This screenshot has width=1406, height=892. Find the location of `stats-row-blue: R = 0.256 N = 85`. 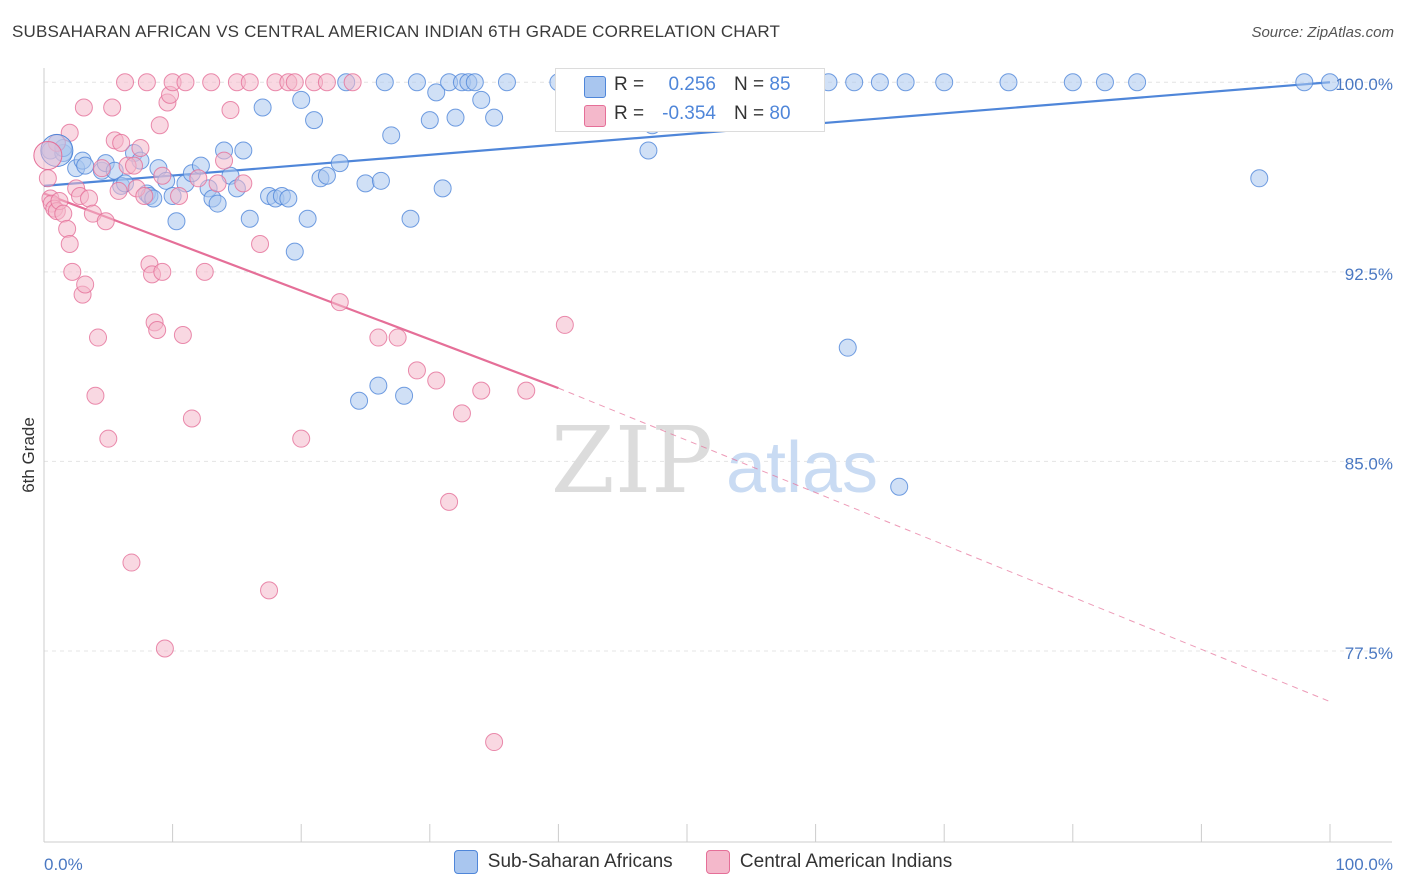

stats-row-blue: R = 0.256 N = 85 is located at coordinates (690, 85).